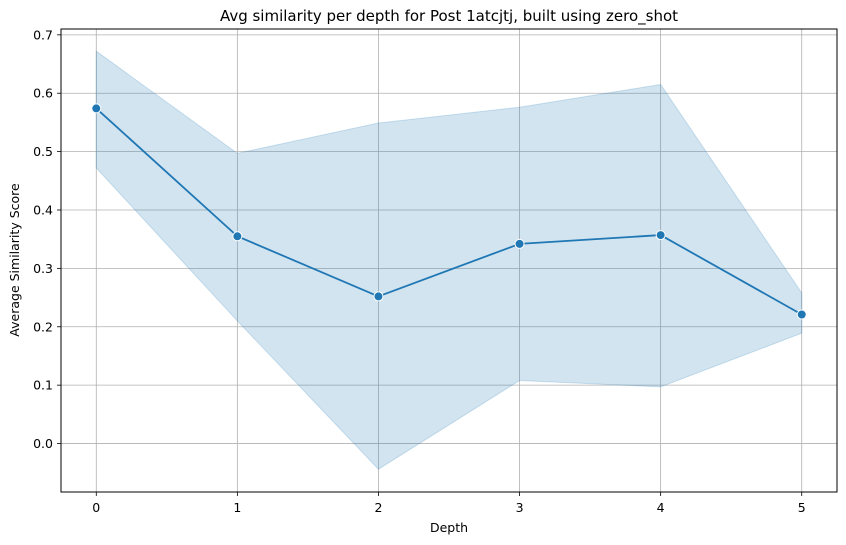 This screenshot has height=545, width=846. Describe the element at coordinates (802, 507) in the screenshot. I see `x-tick-label: 5` at that location.